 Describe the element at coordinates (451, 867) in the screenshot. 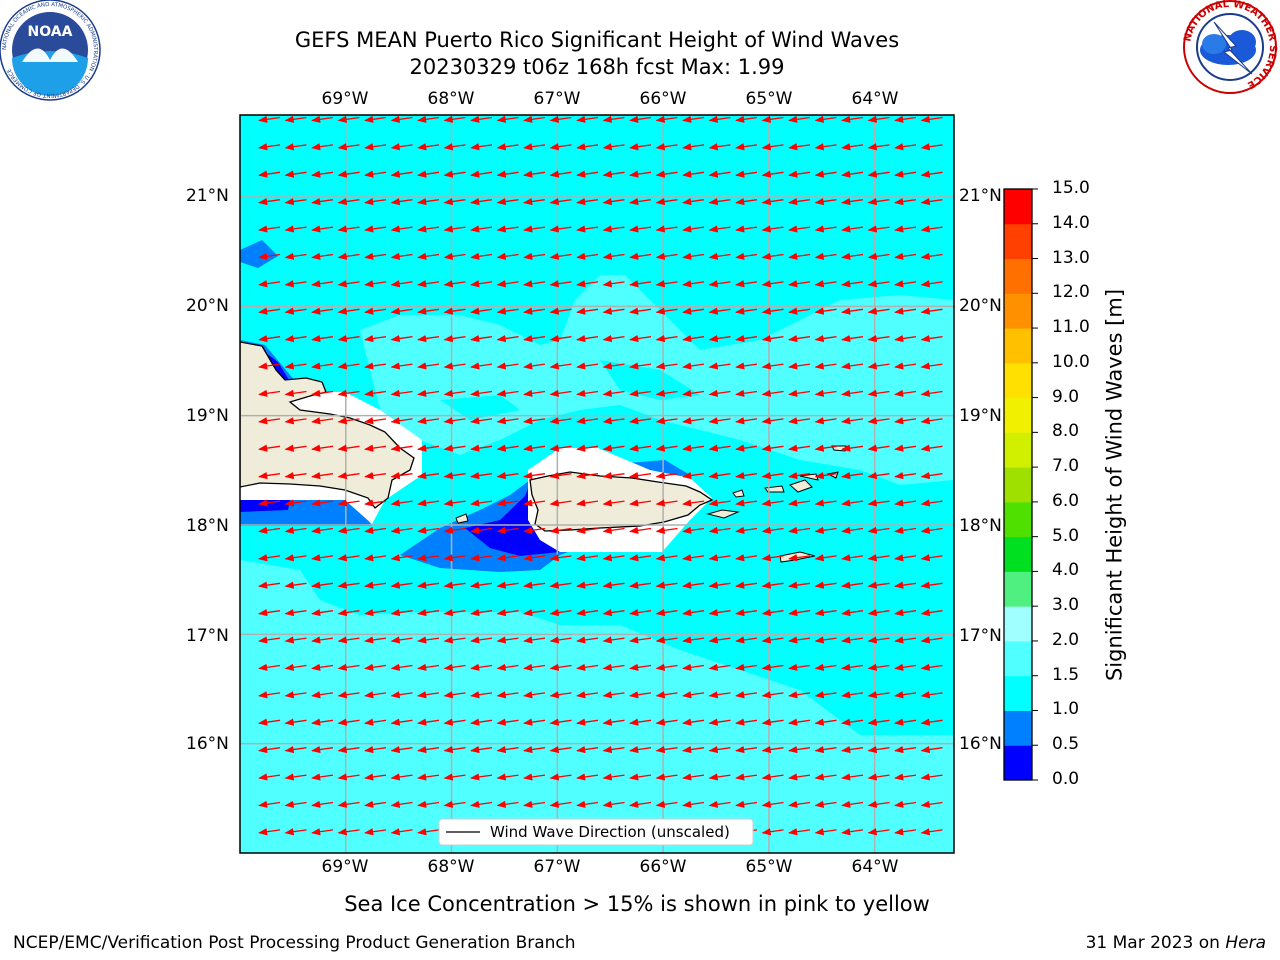

I see `lon-label-bottom: 68°W` at that location.